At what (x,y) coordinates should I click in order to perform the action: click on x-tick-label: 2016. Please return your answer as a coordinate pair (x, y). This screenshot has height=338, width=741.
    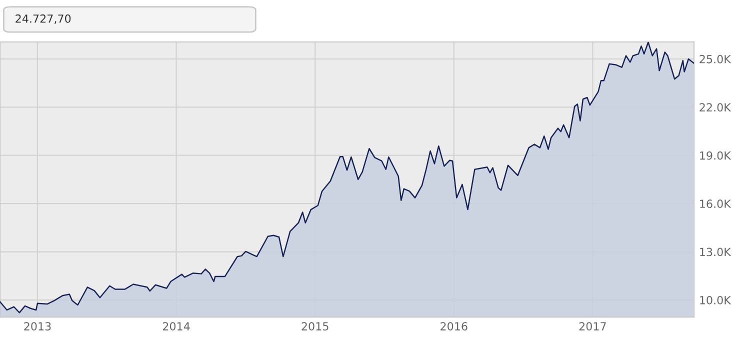
    Looking at the image, I should click on (454, 326).